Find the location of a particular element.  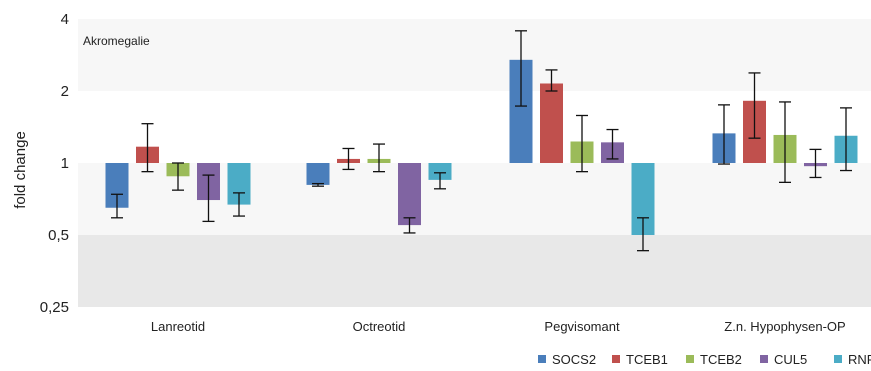

y-tick-label: 0,5 is located at coordinates (58, 235).